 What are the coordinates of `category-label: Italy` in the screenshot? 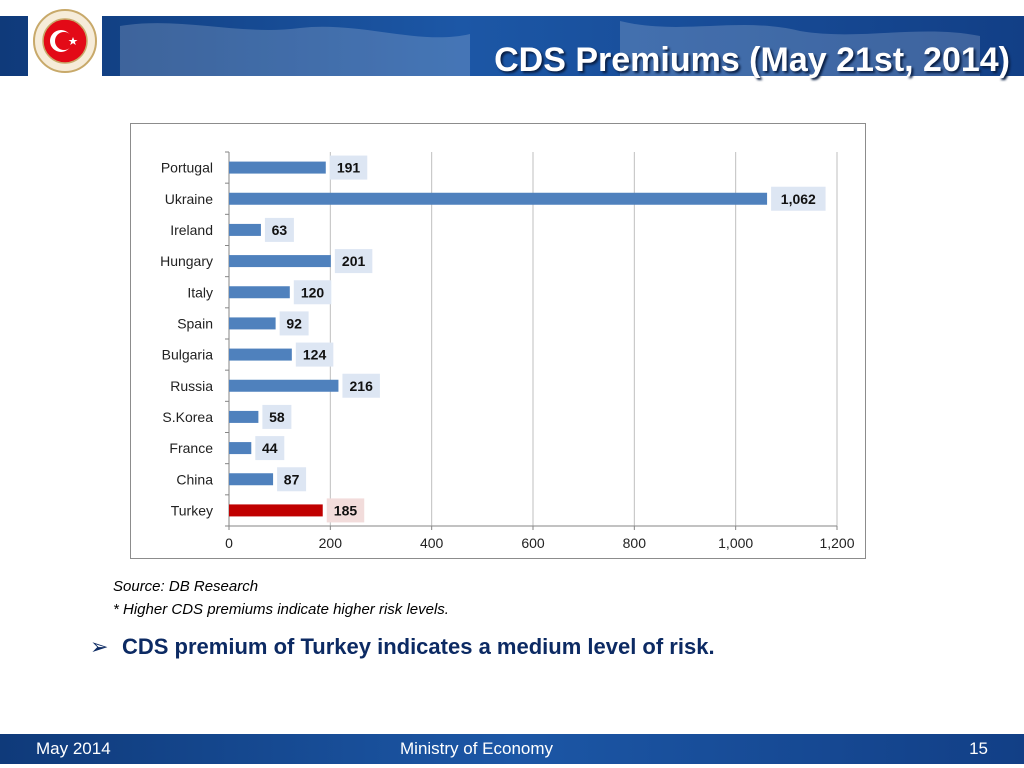 It's located at (200, 292).